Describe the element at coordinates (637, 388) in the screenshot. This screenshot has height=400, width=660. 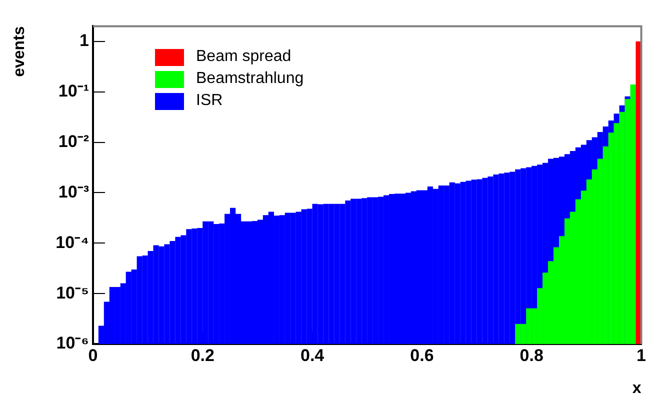
I see `x-axis-title: x` at that location.